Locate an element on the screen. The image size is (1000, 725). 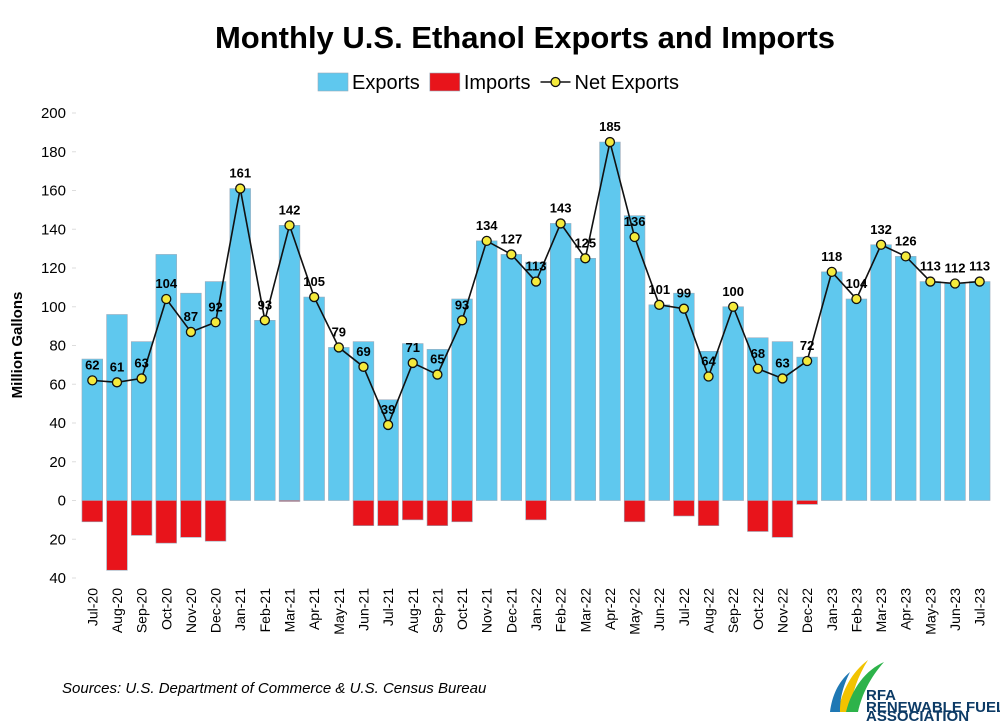
value-label: 39 is located at coordinates (388, 409).